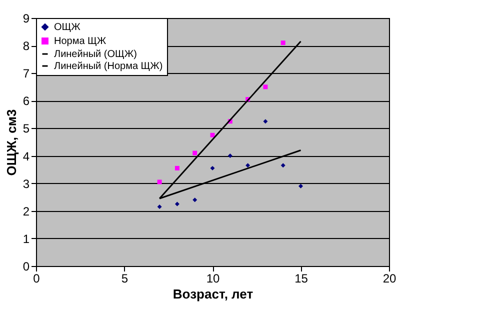 Image resolution: width=501 pixels, height=327 pixels. Describe the element at coordinates (26, 211) in the screenshot. I see `y-tick-label: 2` at that location.